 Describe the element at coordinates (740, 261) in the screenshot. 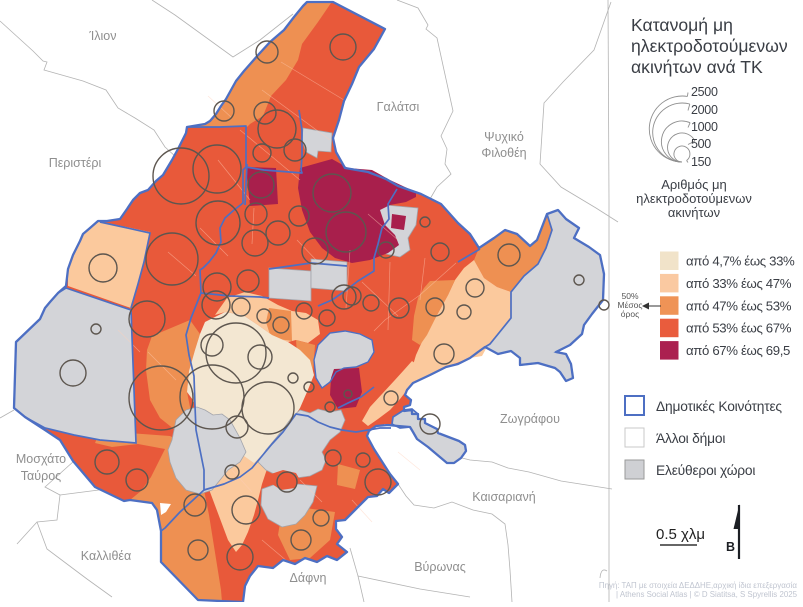

I see `svg-text: από 4,7% έως 33%` at that location.